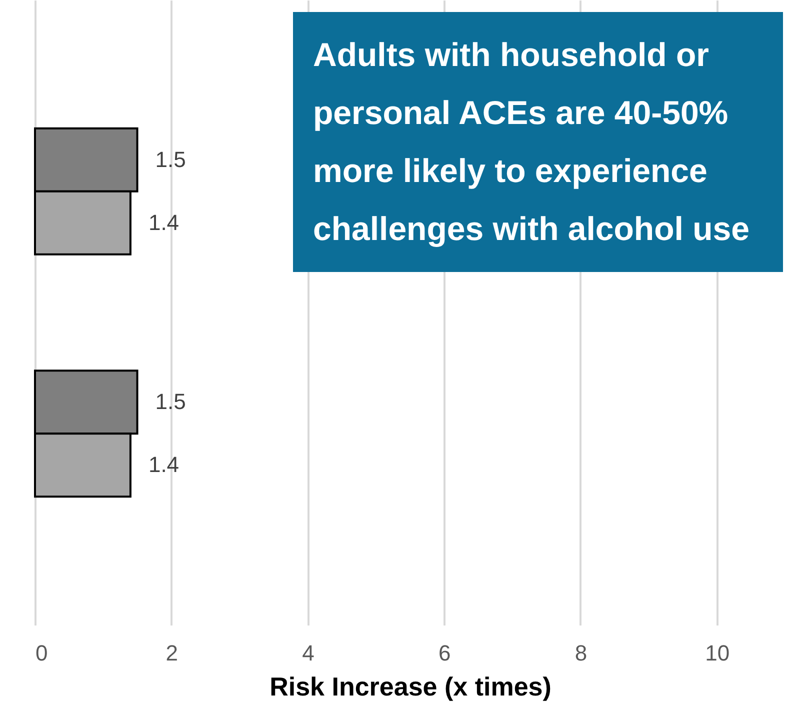  I want to click on x-tick-label: 2, so click(172, 653).